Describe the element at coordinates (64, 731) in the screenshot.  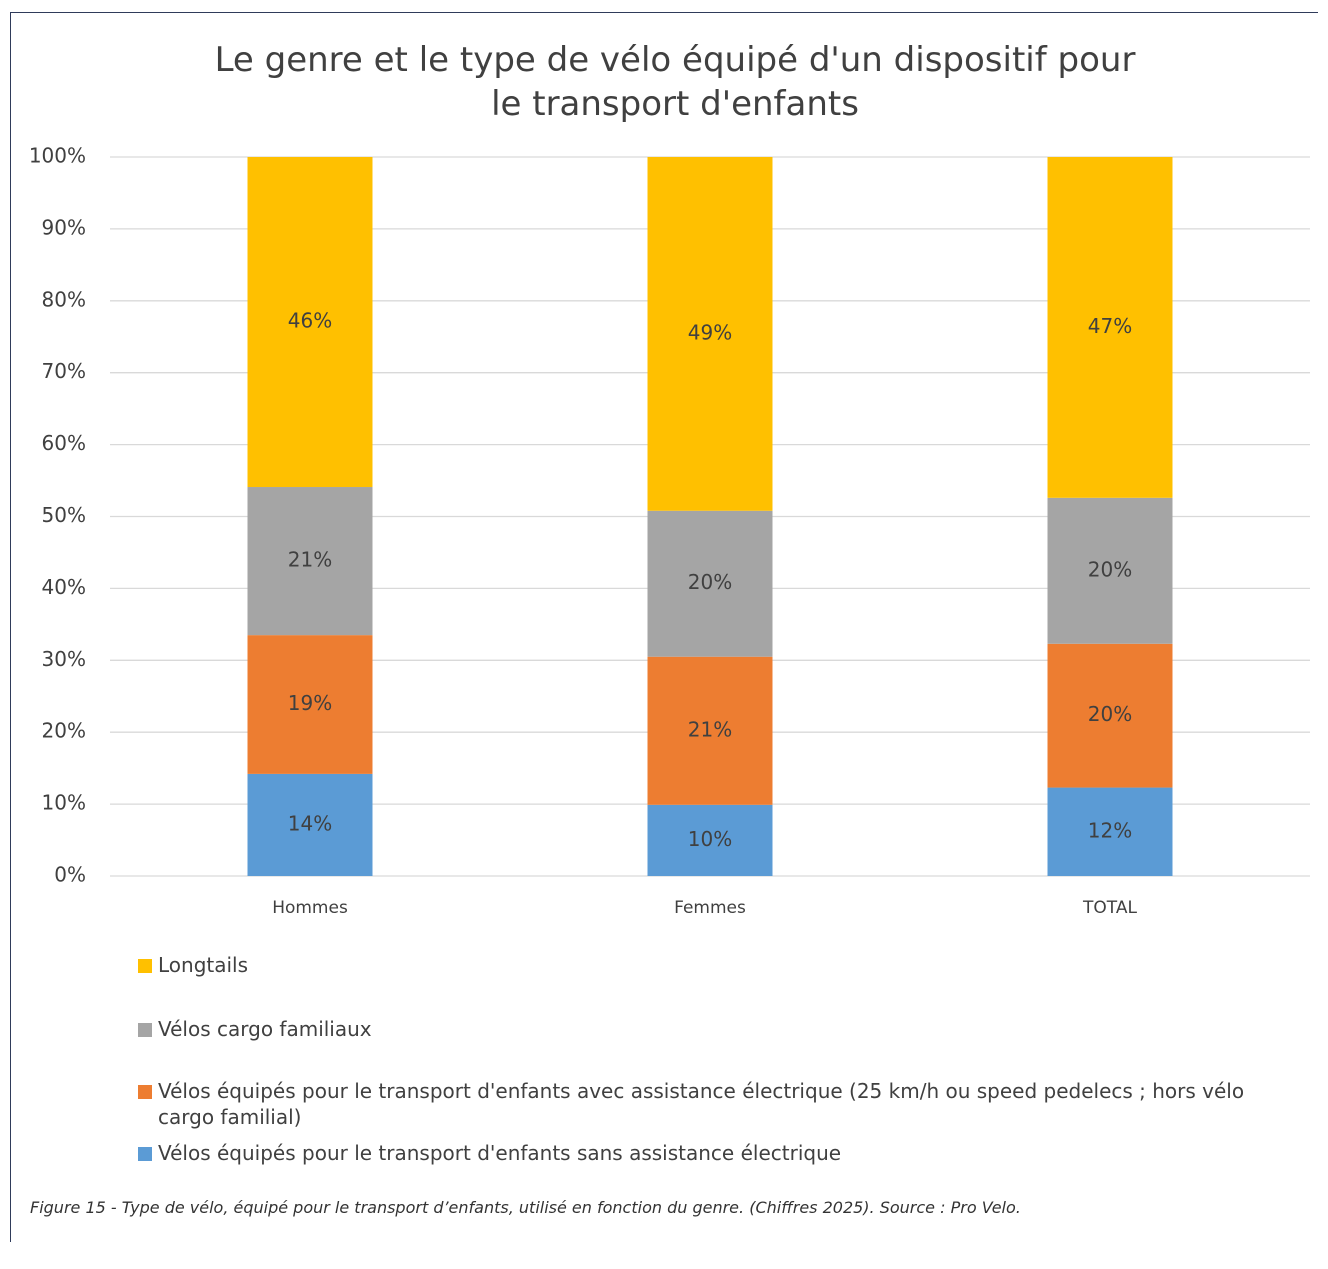
I see `y-tick-label: 20%` at that location.